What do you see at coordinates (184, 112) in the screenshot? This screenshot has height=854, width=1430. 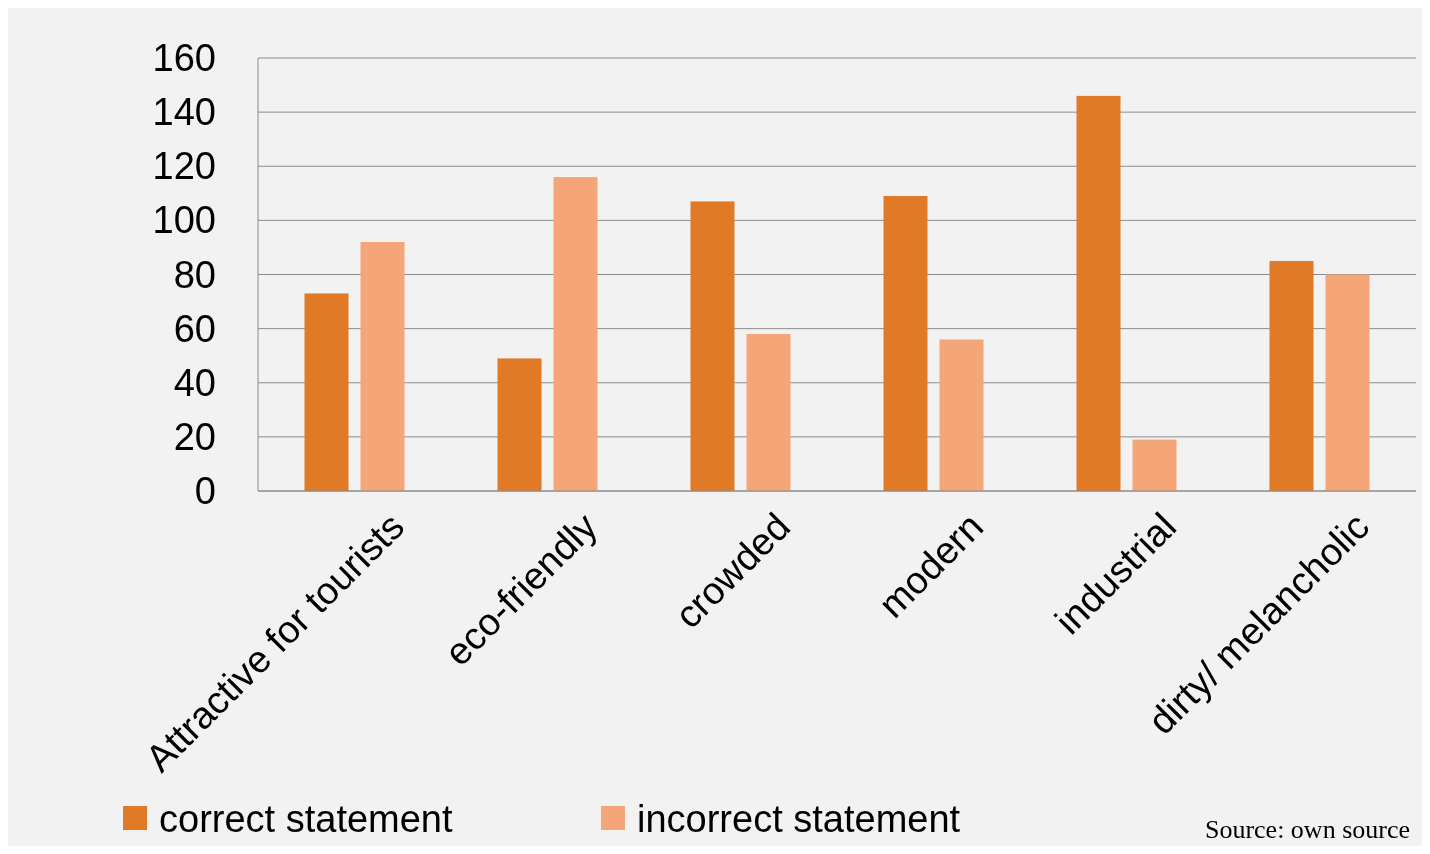 I see `y-tick-label: 140` at bounding box center [184, 112].